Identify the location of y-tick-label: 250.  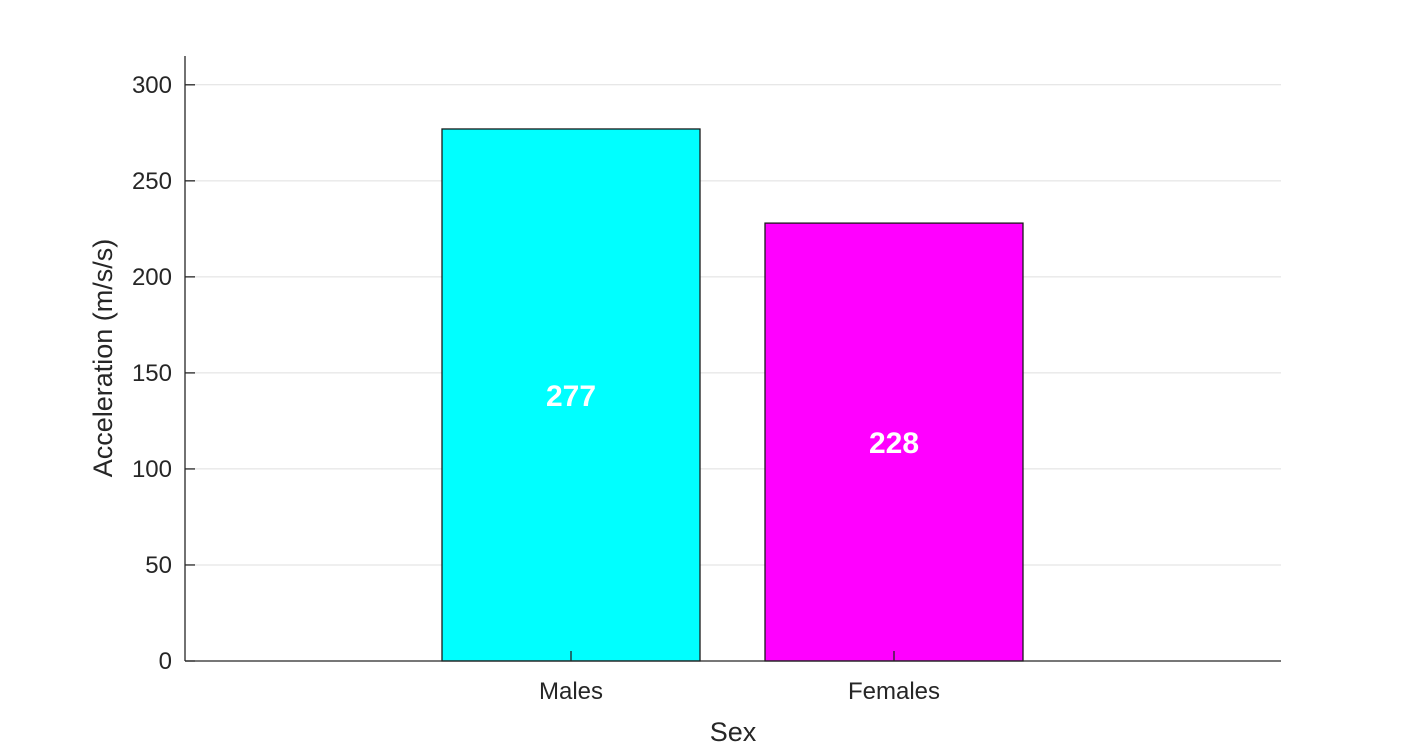
(152, 181).